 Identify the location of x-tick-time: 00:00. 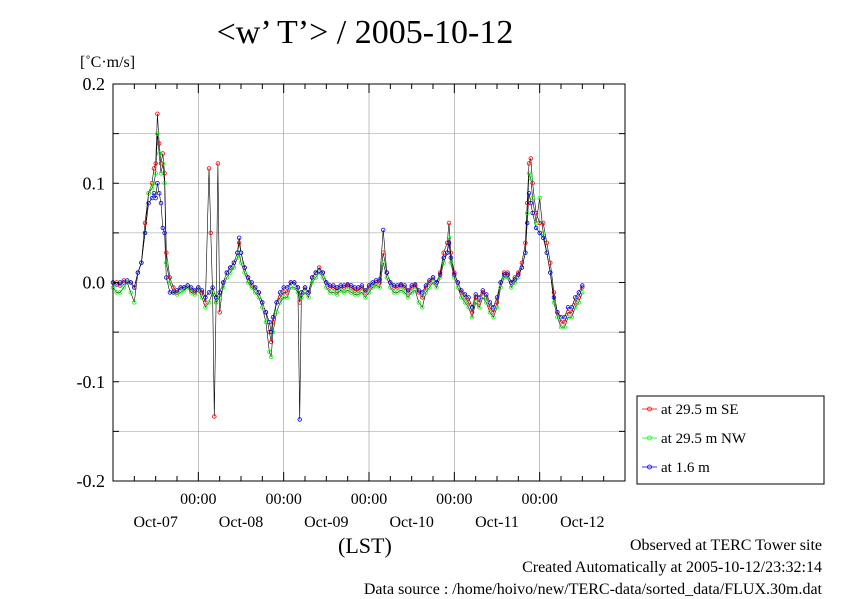
(198, 499).